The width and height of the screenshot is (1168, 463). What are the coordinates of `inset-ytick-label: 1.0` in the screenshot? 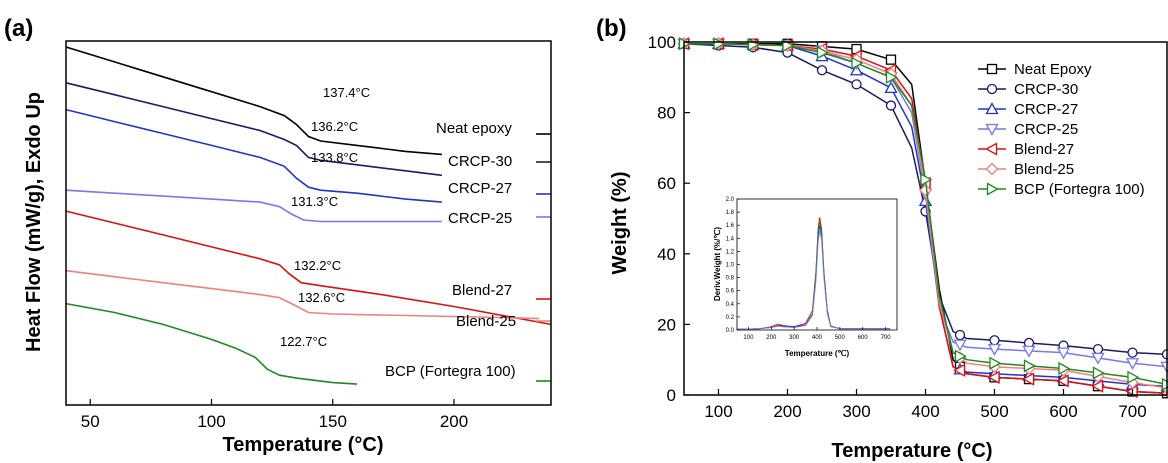 It's located at (730, 266).